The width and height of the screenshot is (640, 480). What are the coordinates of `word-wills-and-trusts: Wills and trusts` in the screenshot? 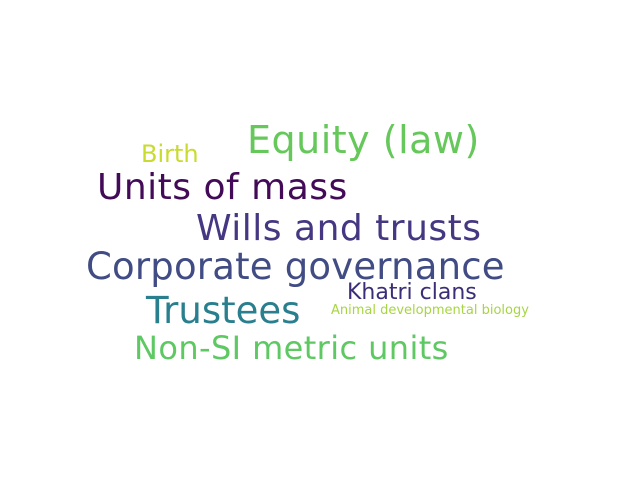 It's located at (339, 228).